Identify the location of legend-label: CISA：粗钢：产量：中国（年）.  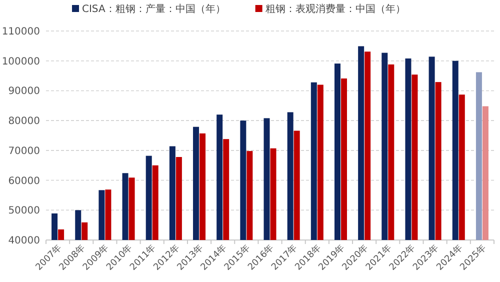
(154, 9).